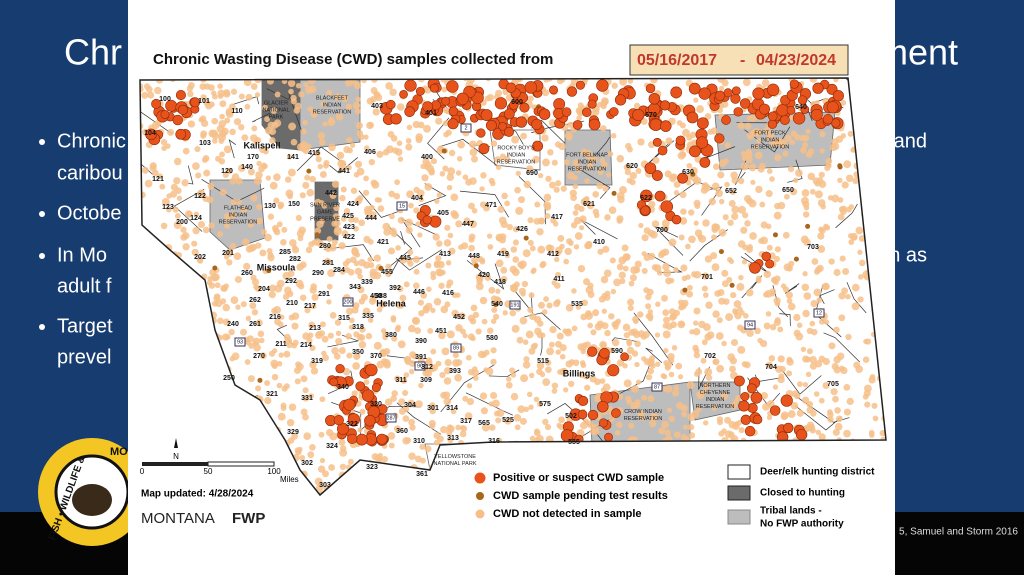 The height and width of the screenshot is (580, 1024). Describe the element at coordinates (264, 289) in the screenshot. I see `district-label: 204` at that location.